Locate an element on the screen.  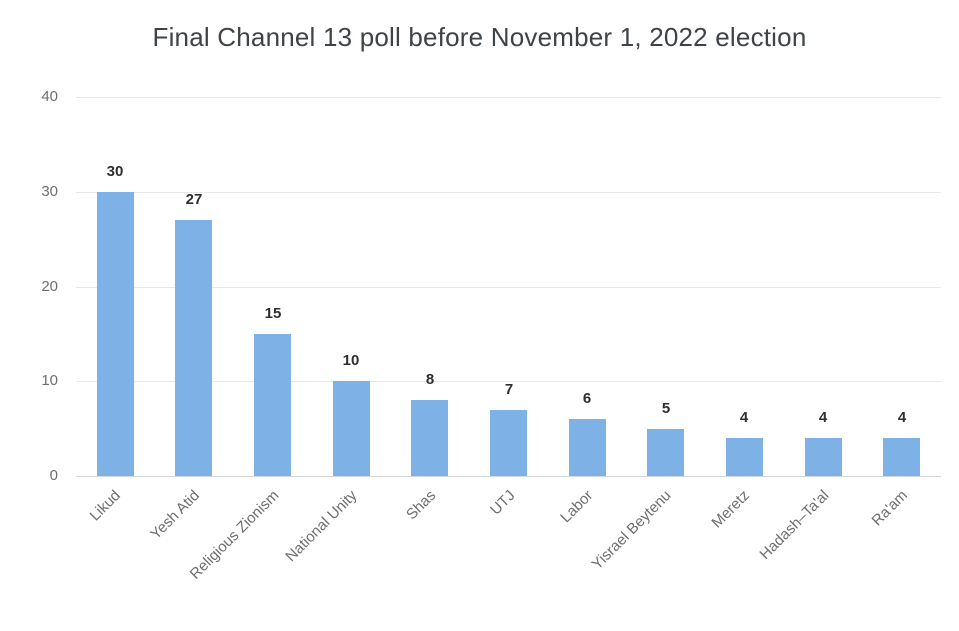
y-tick-label: 10 is located at coordinates (49, 380).